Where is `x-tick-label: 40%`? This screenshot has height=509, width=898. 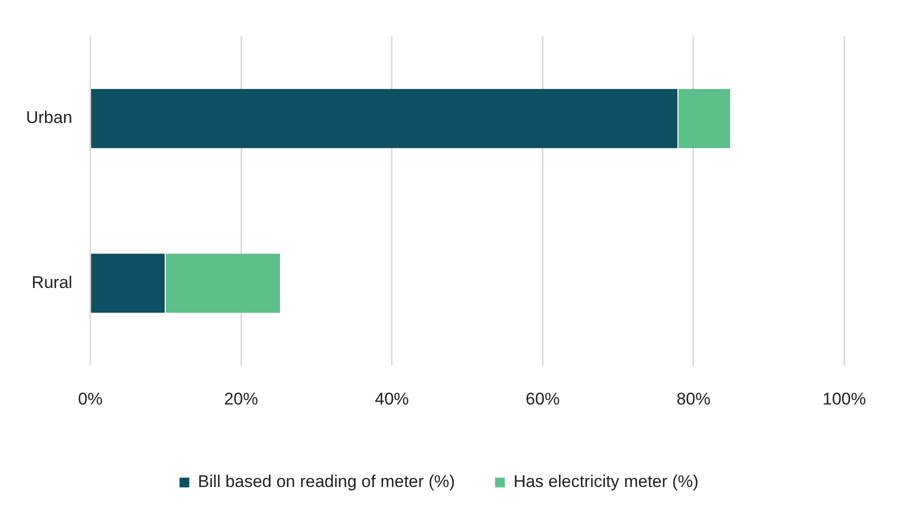 x-tick-label: 40% is located at coordinates (391, 398).